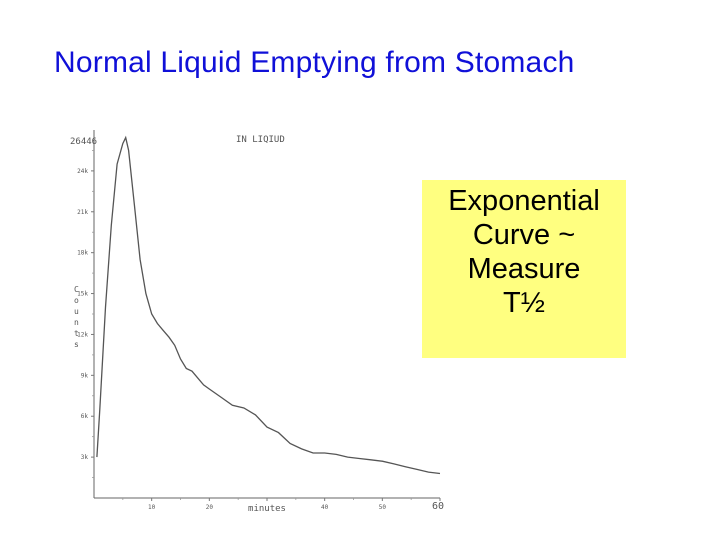 This screenshot has height=546, width=728. Describe the element at coordinates (76, 289) in the screenshot. I see `y-axis-label-letter: C` at that location.